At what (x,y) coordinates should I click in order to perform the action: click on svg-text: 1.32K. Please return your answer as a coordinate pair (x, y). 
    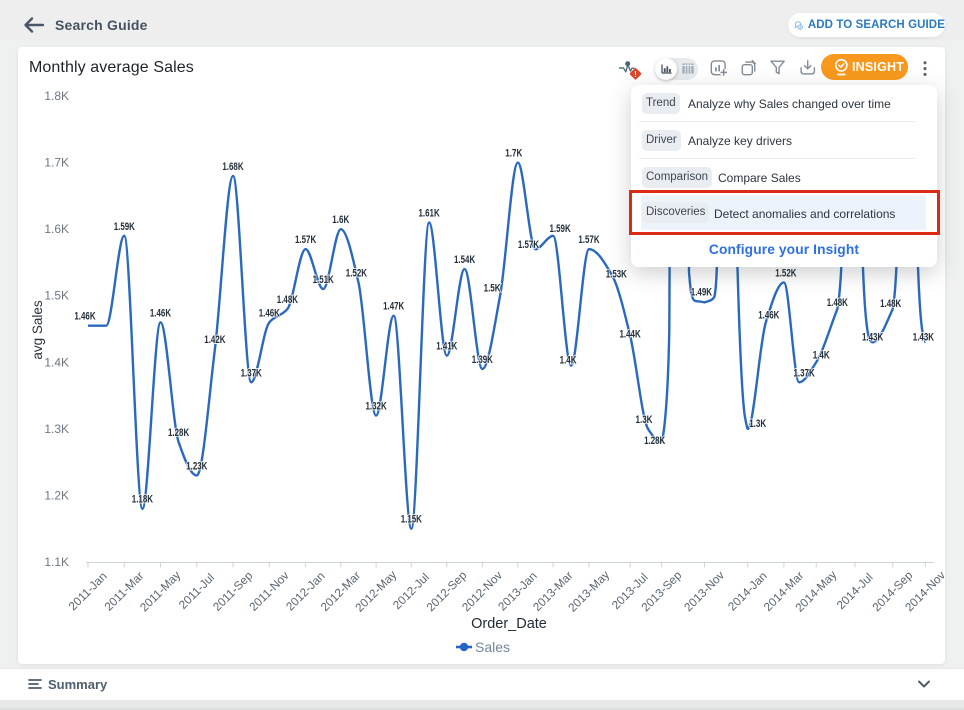
    Looking at the image, I should click on (376, 407).